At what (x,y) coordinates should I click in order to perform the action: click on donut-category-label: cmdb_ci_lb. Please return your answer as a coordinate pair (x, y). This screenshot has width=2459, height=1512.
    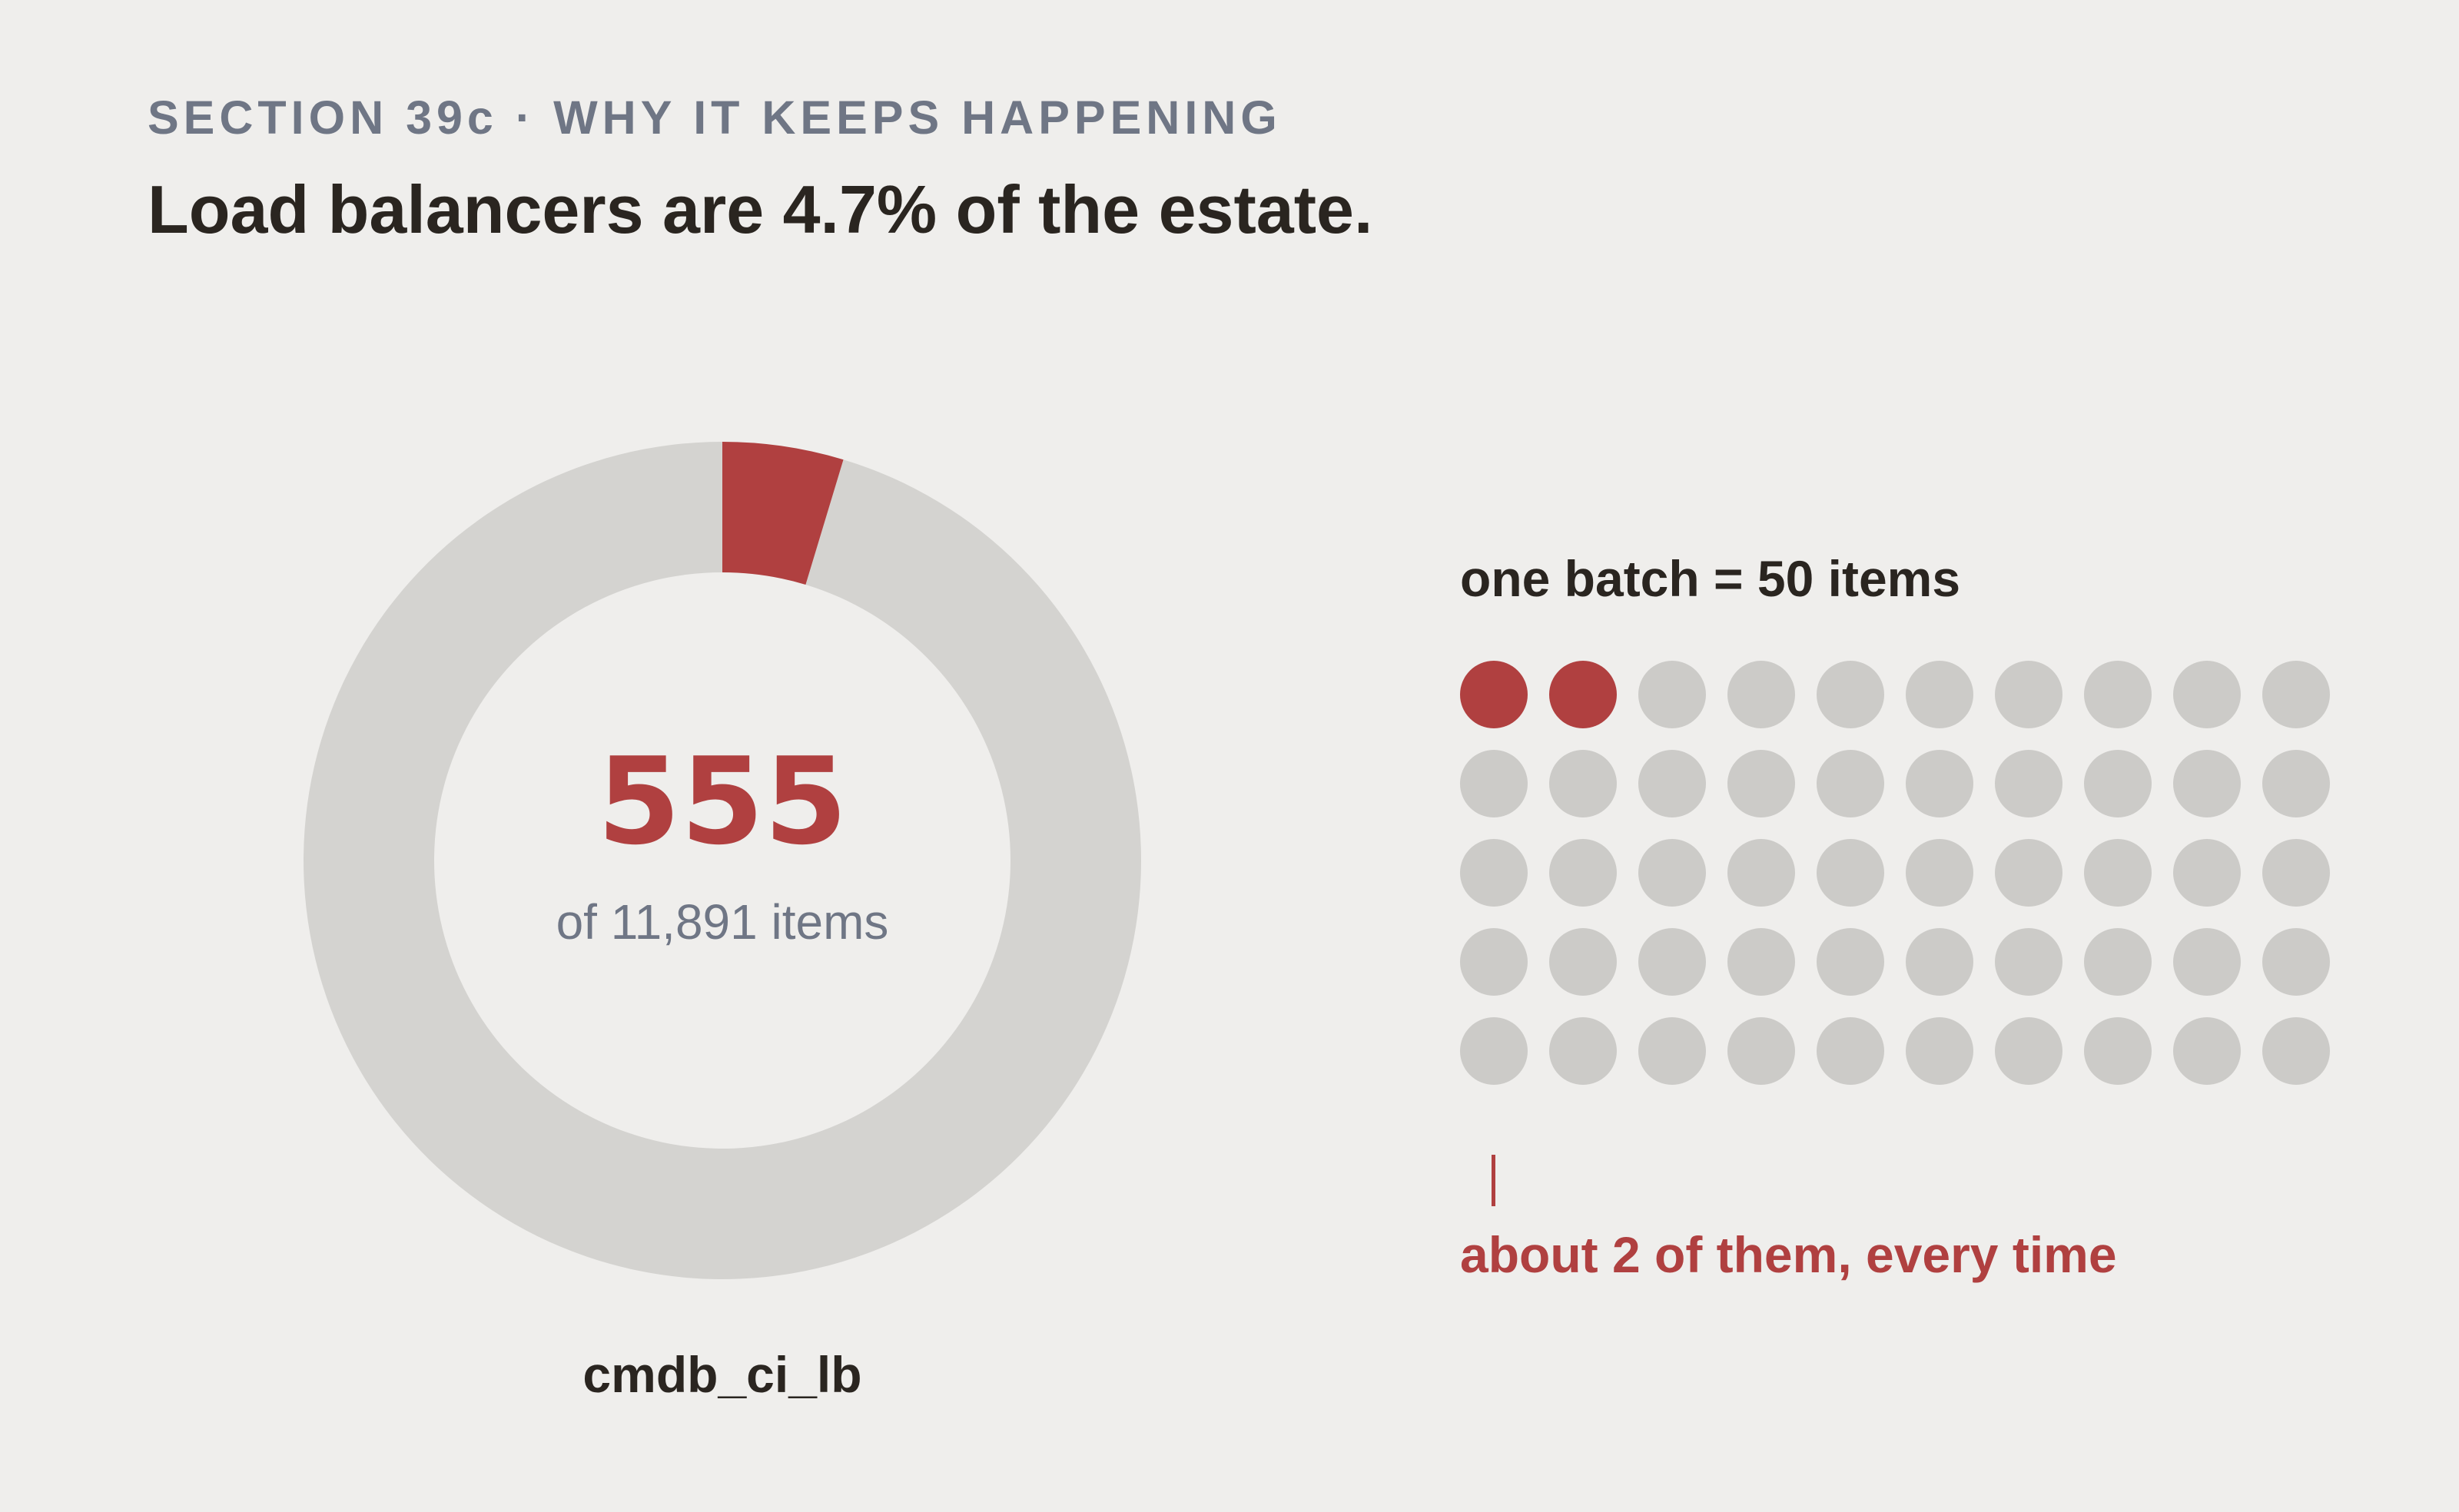
    Looking at the image, I should click on (722, 1374).